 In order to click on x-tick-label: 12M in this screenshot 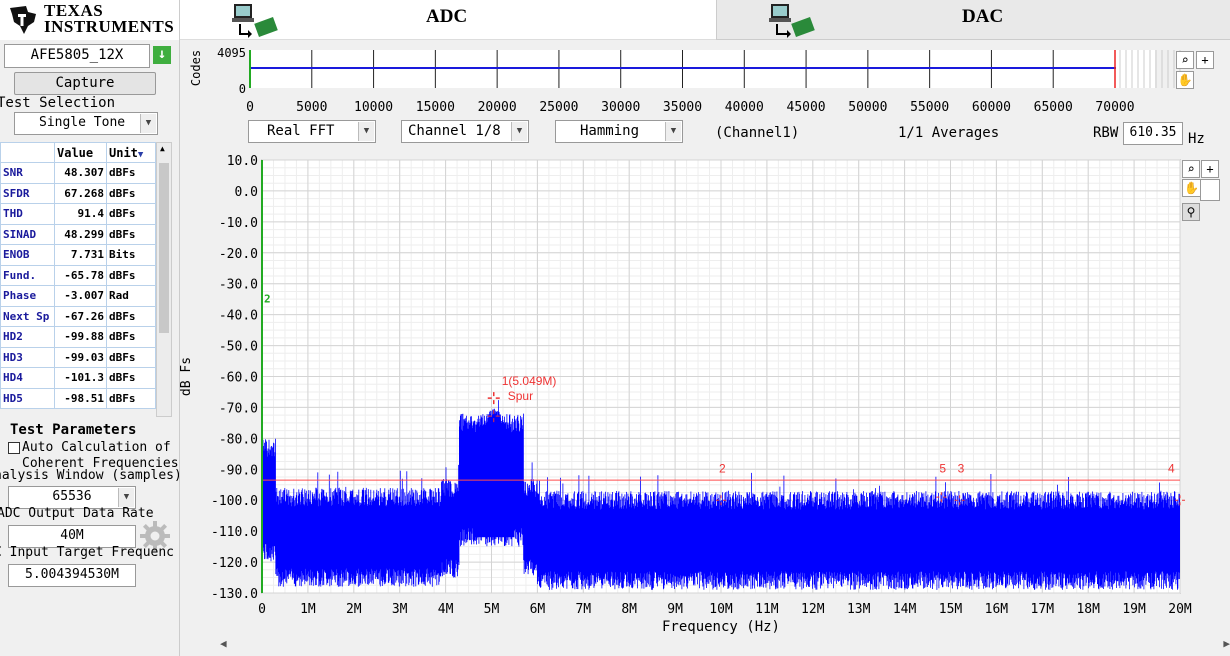, I will do `click(813, 609)`.